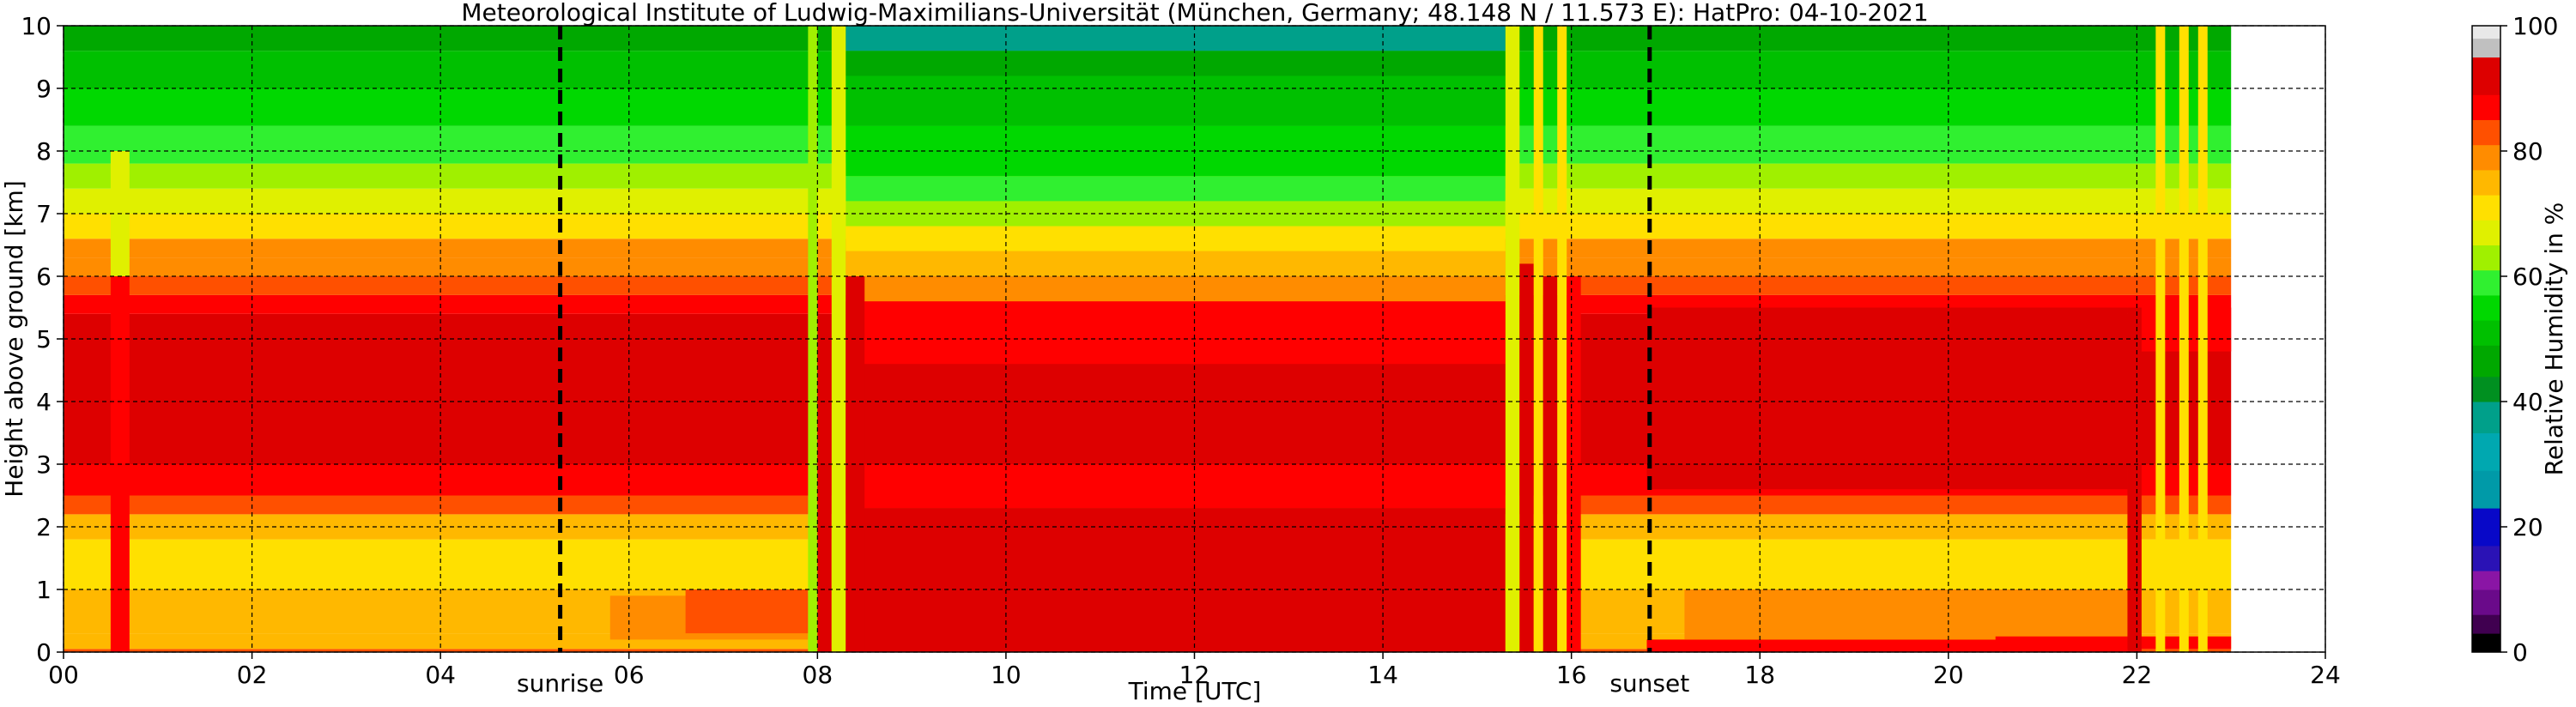 The height and width of the screenshot is (707, 2576). I want to click on x-tick-label: 18, so click(1759, 675).